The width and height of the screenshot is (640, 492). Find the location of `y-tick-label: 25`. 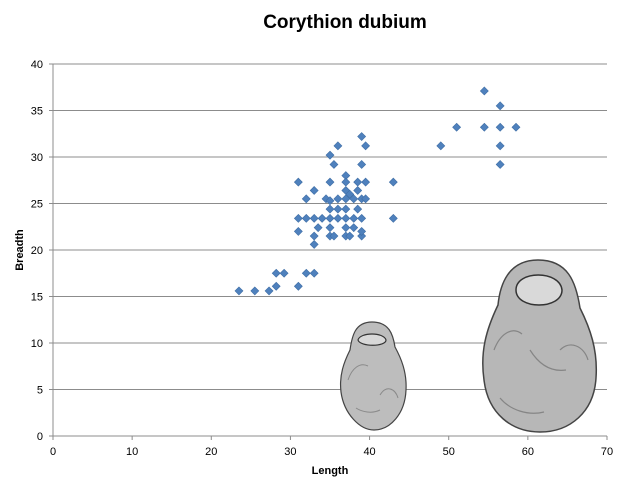

y-tick-label: 25 is located at coordinates (37, 205).